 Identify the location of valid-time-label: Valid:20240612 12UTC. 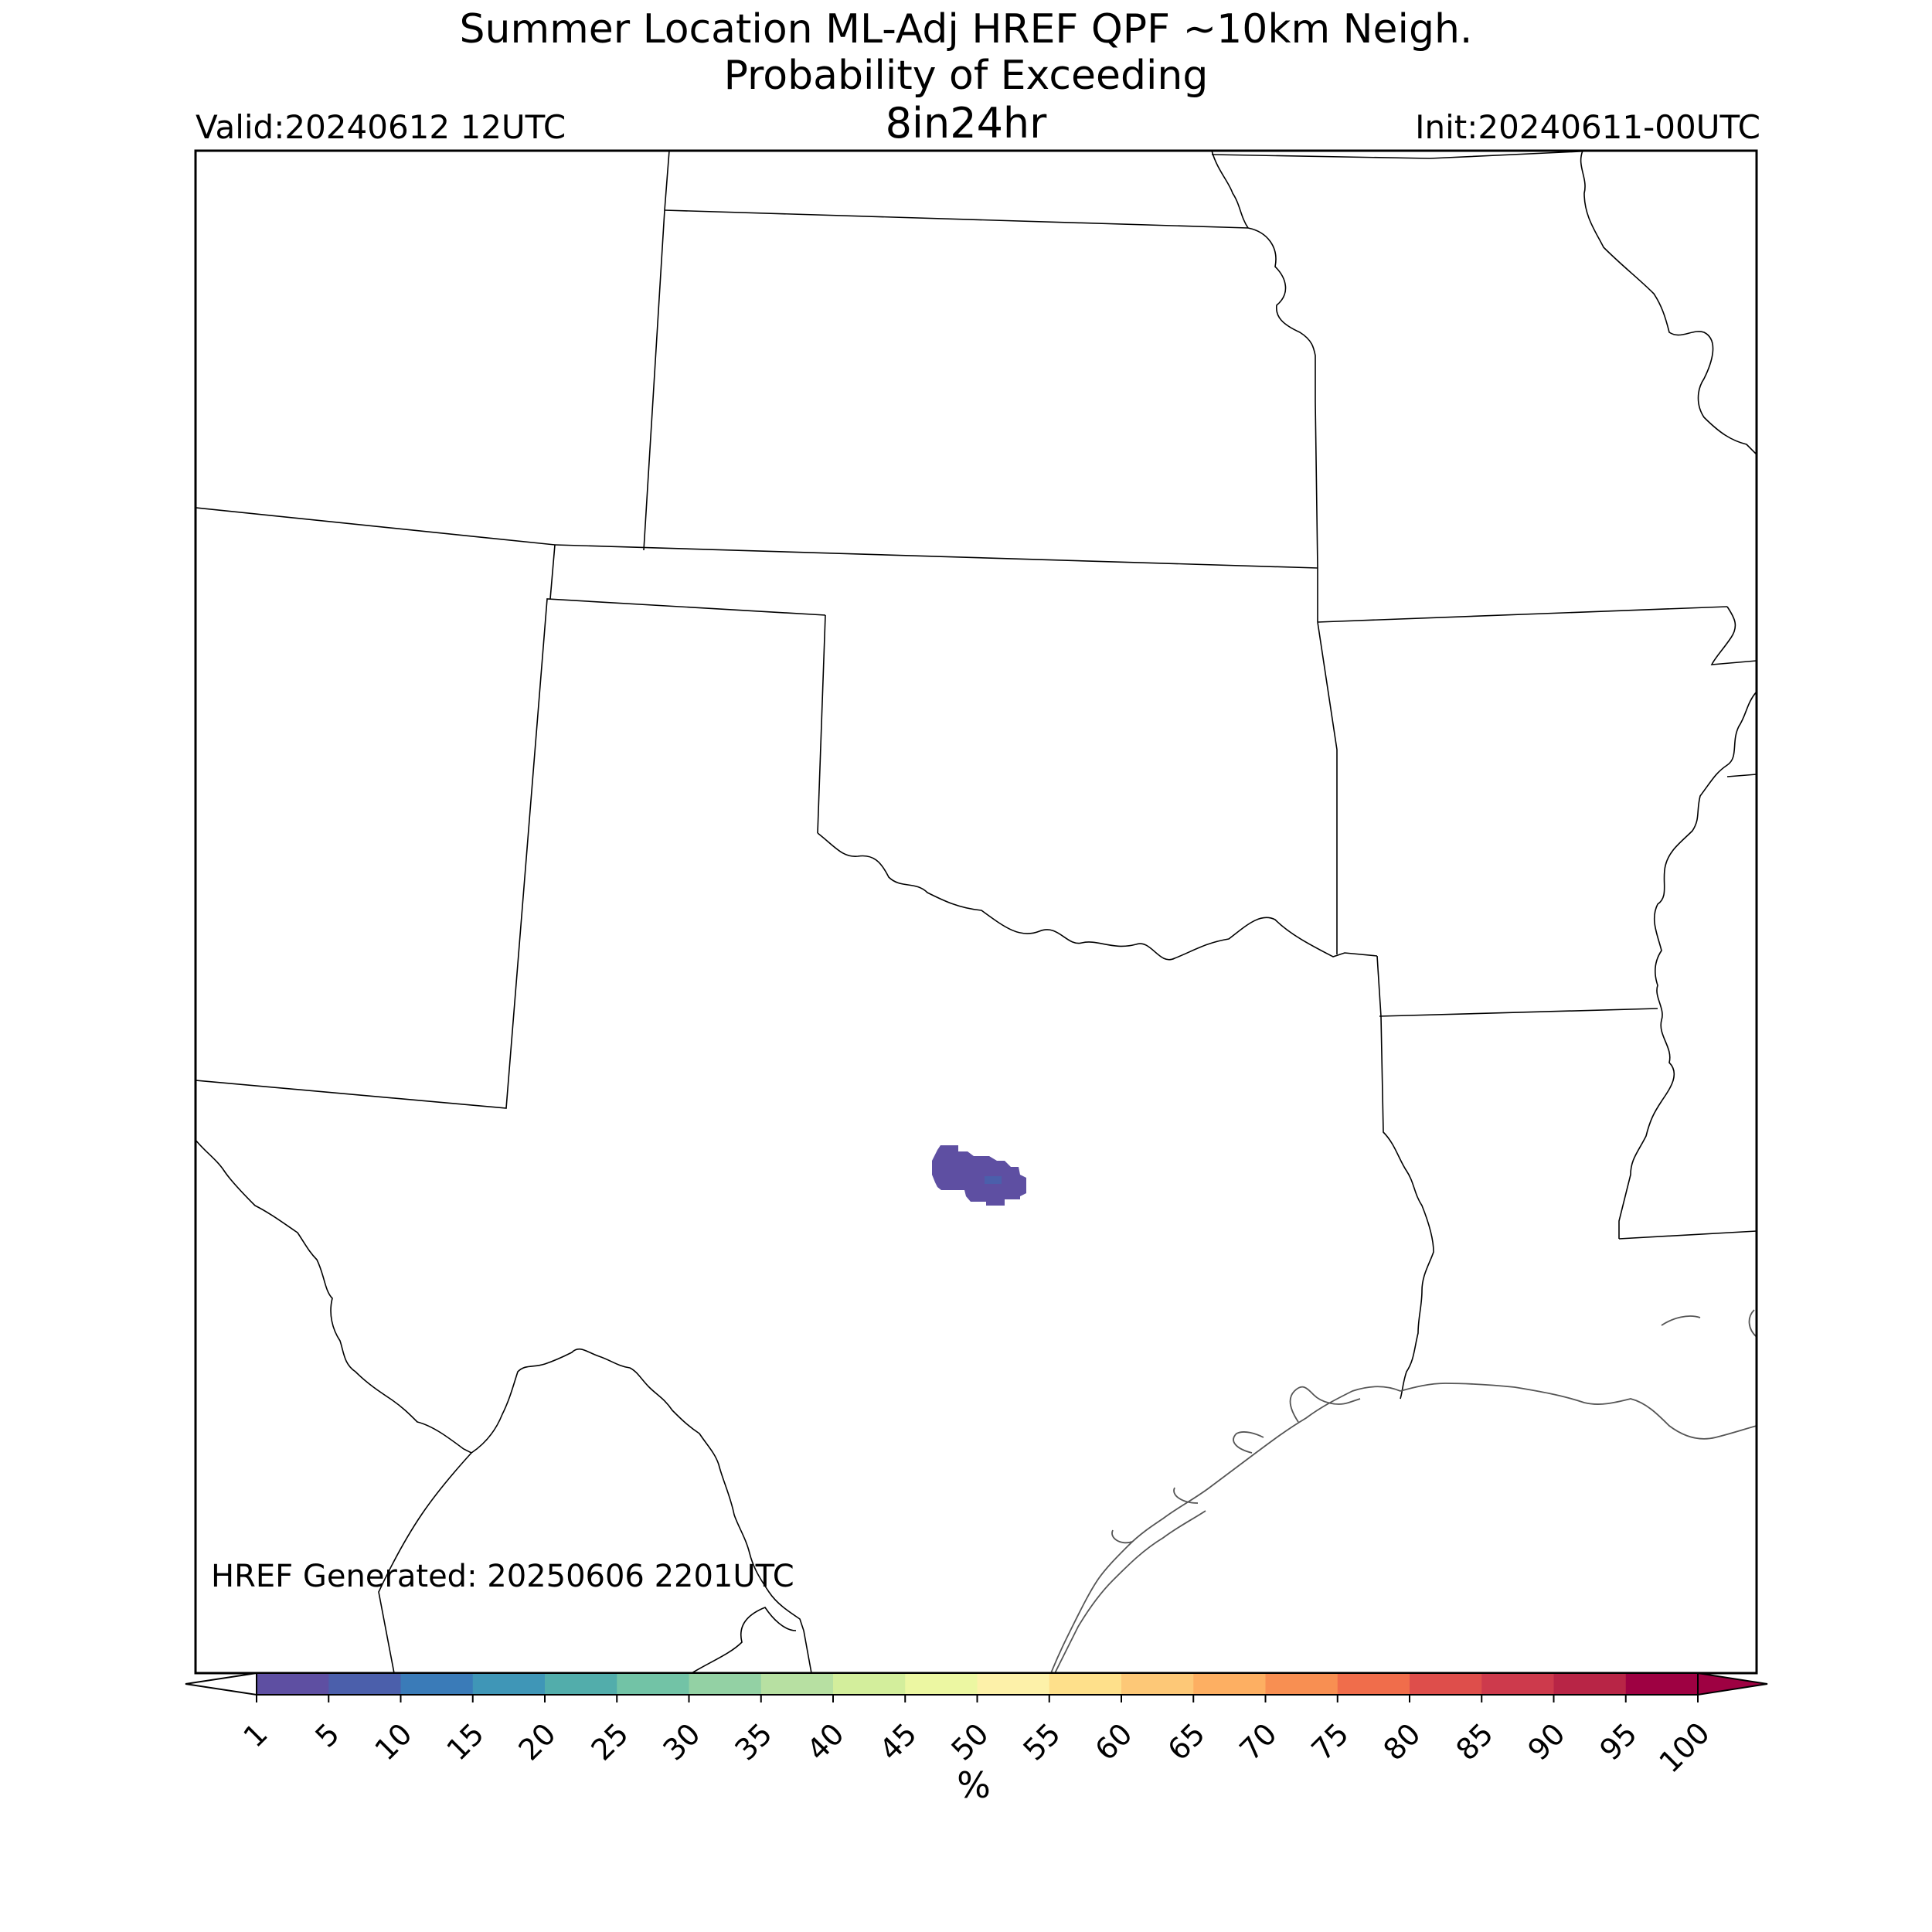
(381, 127).